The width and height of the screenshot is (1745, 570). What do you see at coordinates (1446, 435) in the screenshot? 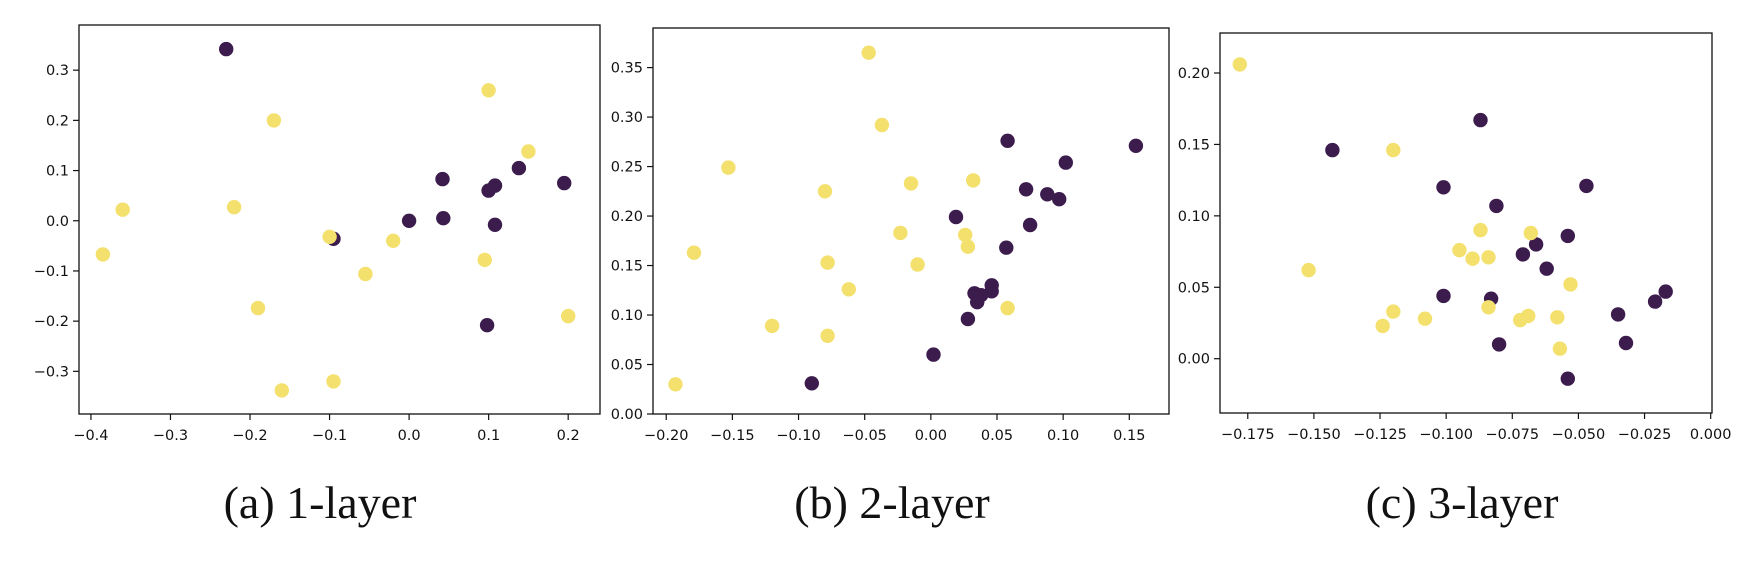
I see `x-tick-label-c-3: −0.100` at bounding box center [1446, 435].